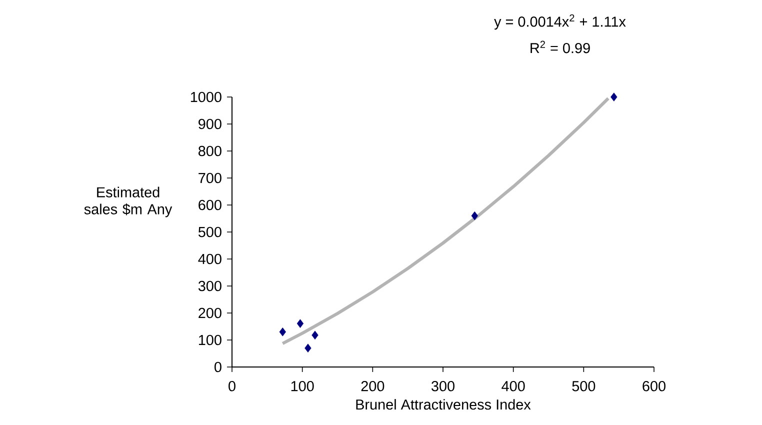  What do you see at coordinates (302, 386) in the screenshot?
I see `x-tick-label: 100` at bounding box center [302, 386].